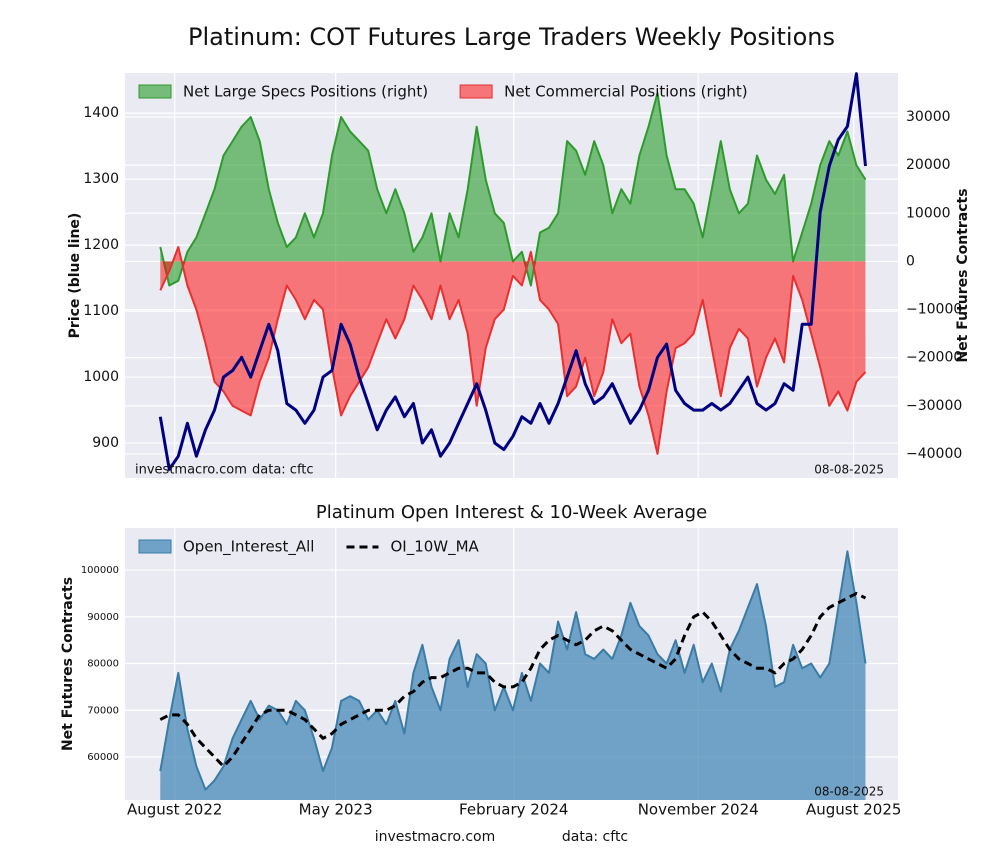 The height and width of the screenshot is (864, 1000). I want to click on y-tick-label: 1000, so click(101, 377).